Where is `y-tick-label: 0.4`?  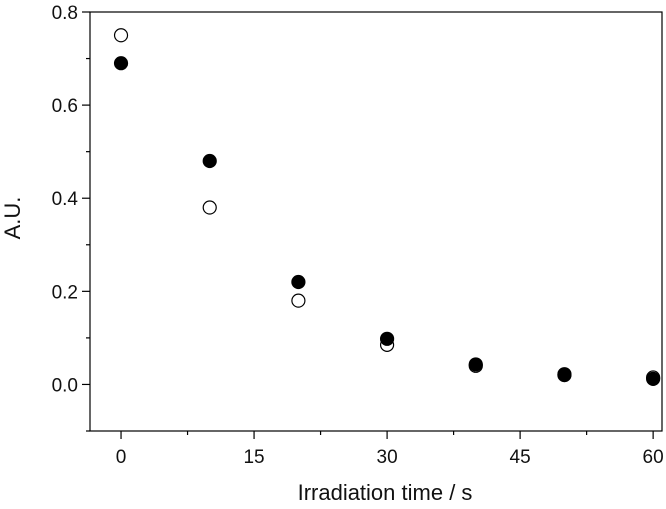 y-tick-label: 0.4 is located at coordinates (65, 199).